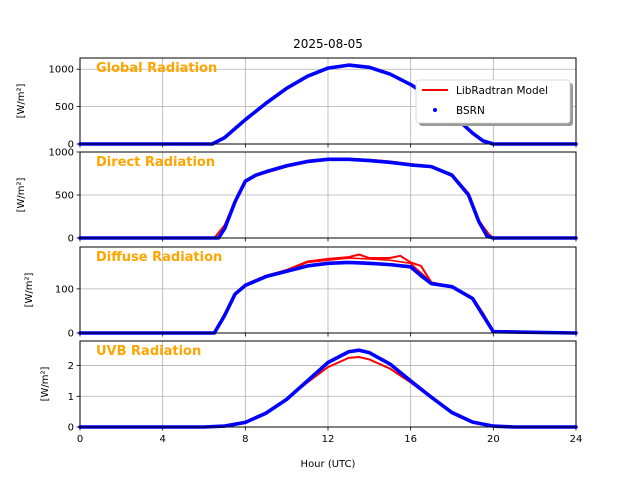 This screenshot has height=480, width=640. Describe the element at coordinates (155, 162) in the screenshot. I see `panel-title: Direct Radiation` at that location.